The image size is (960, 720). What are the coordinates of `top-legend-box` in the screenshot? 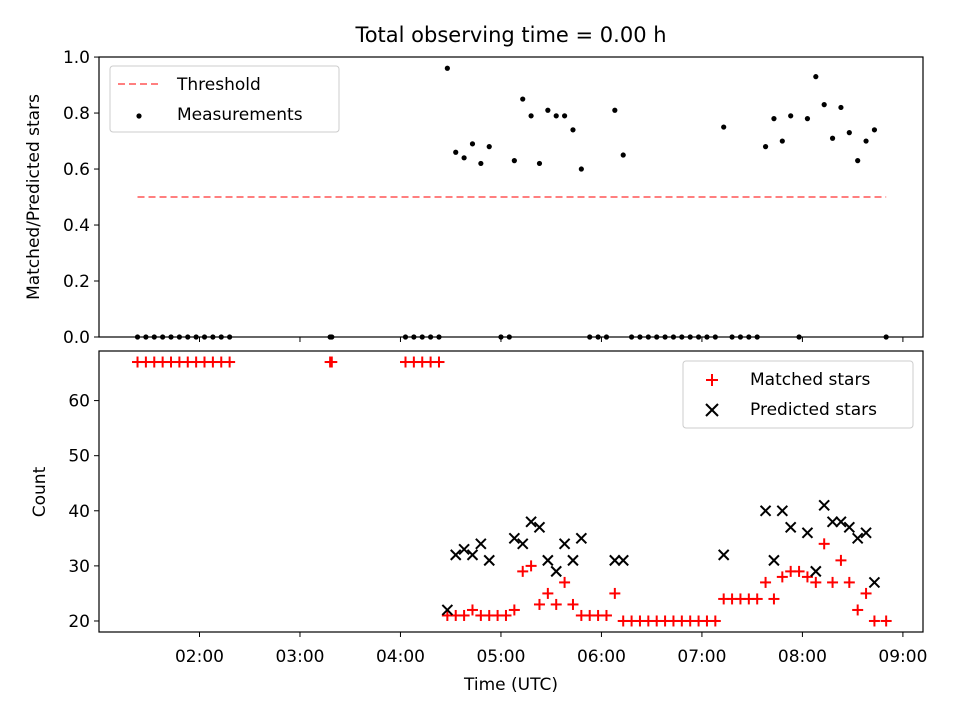 It's located at (224, 99).